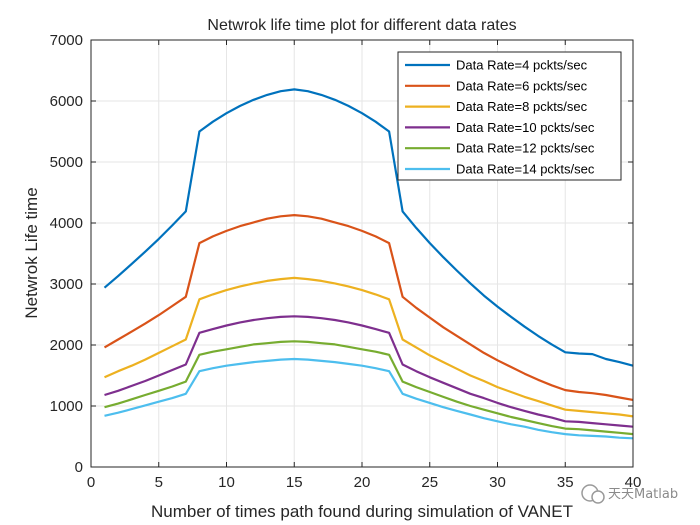 This screenshot has width=700, height=525. What do you see at coordinates (522, 85) in the screenshot?
I see `legend-label-2: Data Rate=6 pckts/sec` at bounding box center [522, 85].